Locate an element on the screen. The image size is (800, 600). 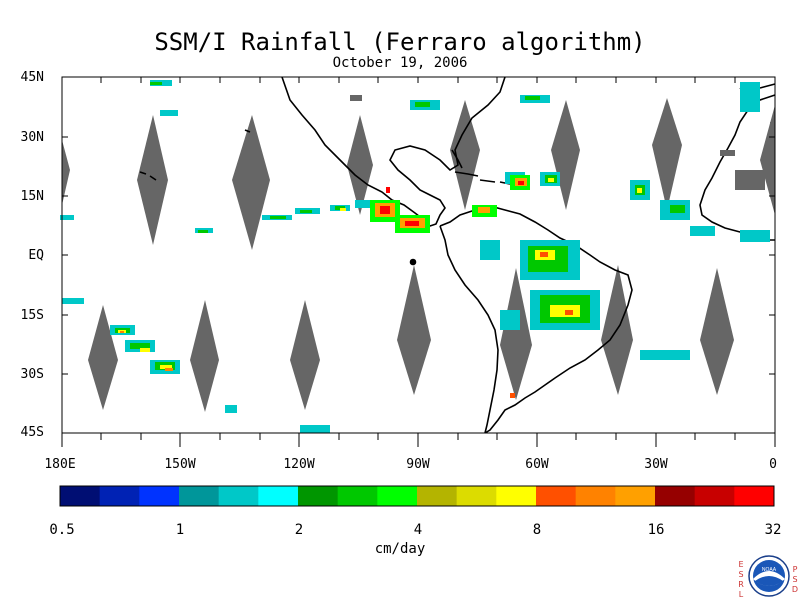
lat-label-15s: 15S is located at coordinates (32, 315).